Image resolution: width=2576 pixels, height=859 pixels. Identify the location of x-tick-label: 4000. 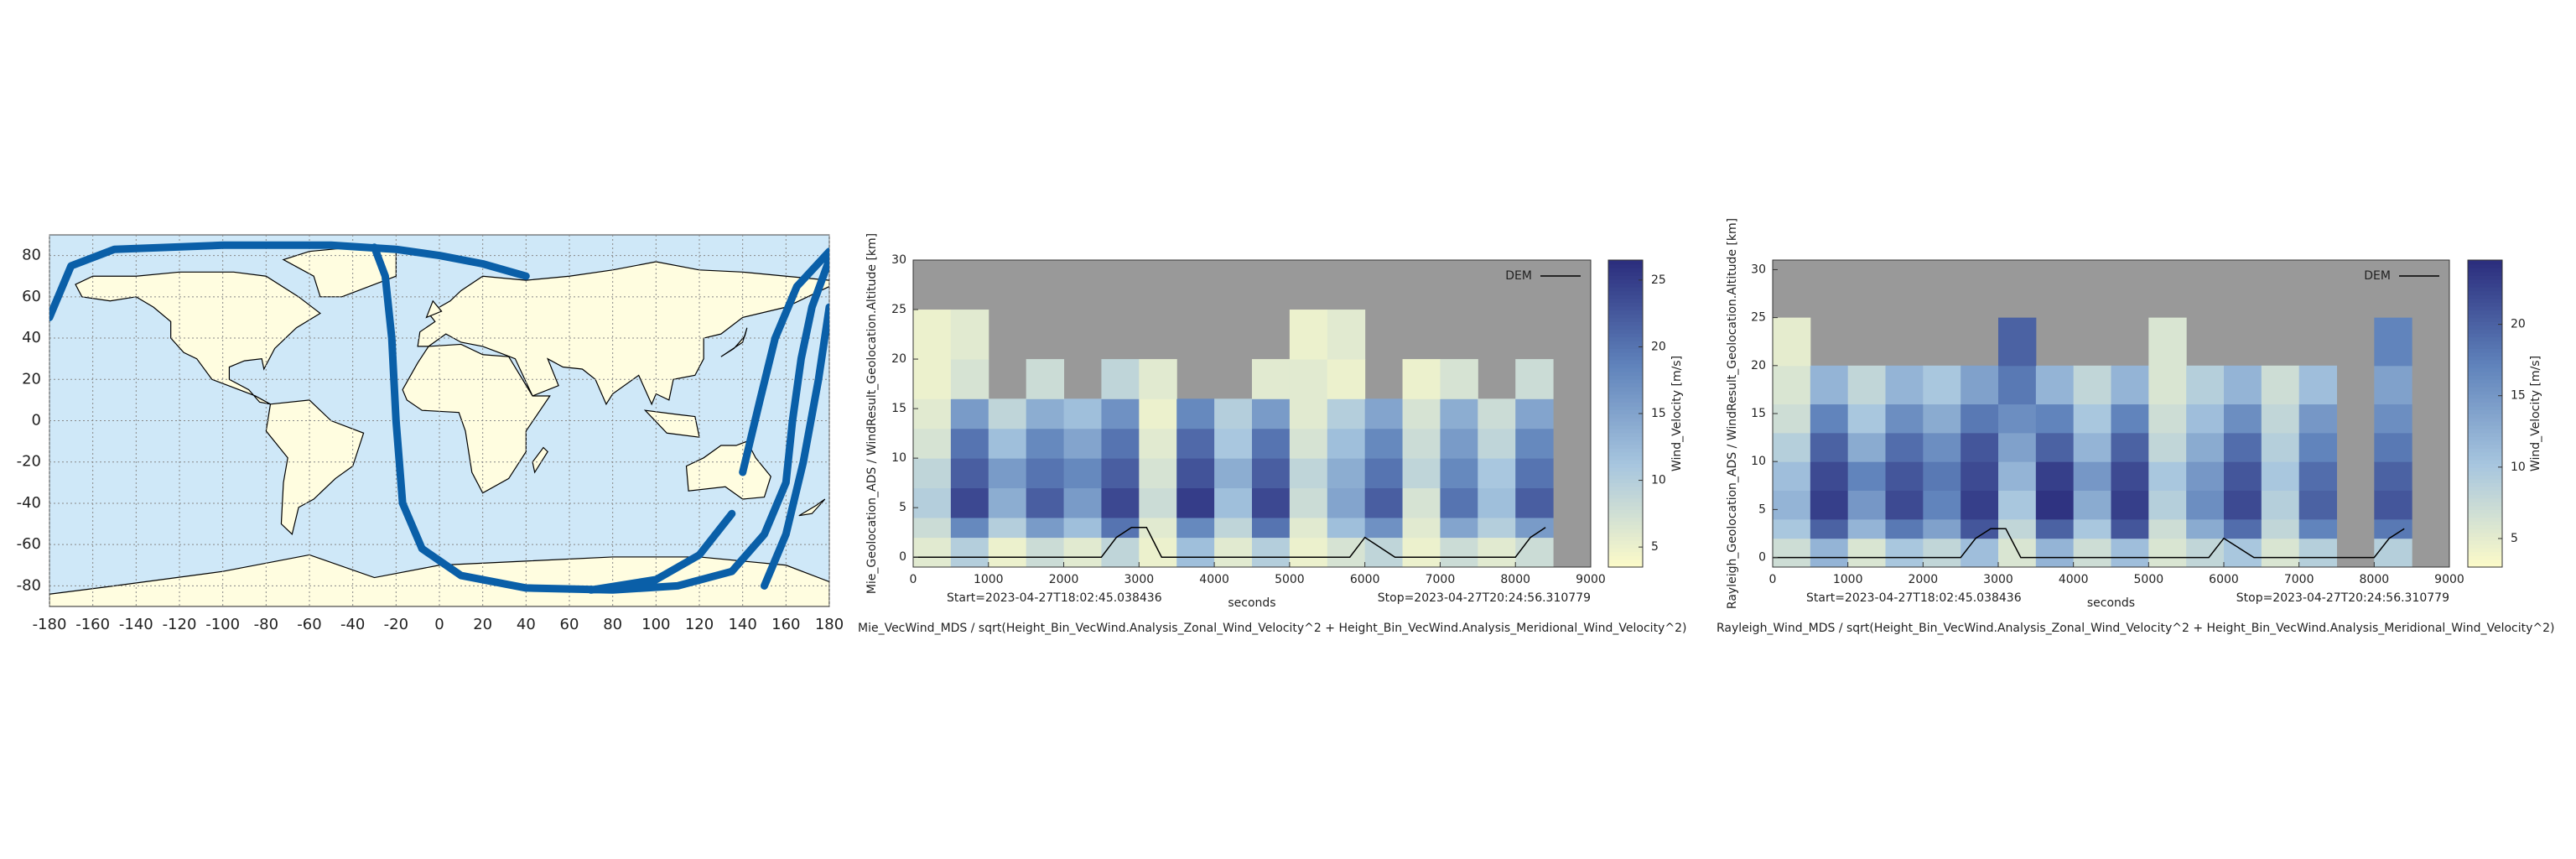
(1214, 579).